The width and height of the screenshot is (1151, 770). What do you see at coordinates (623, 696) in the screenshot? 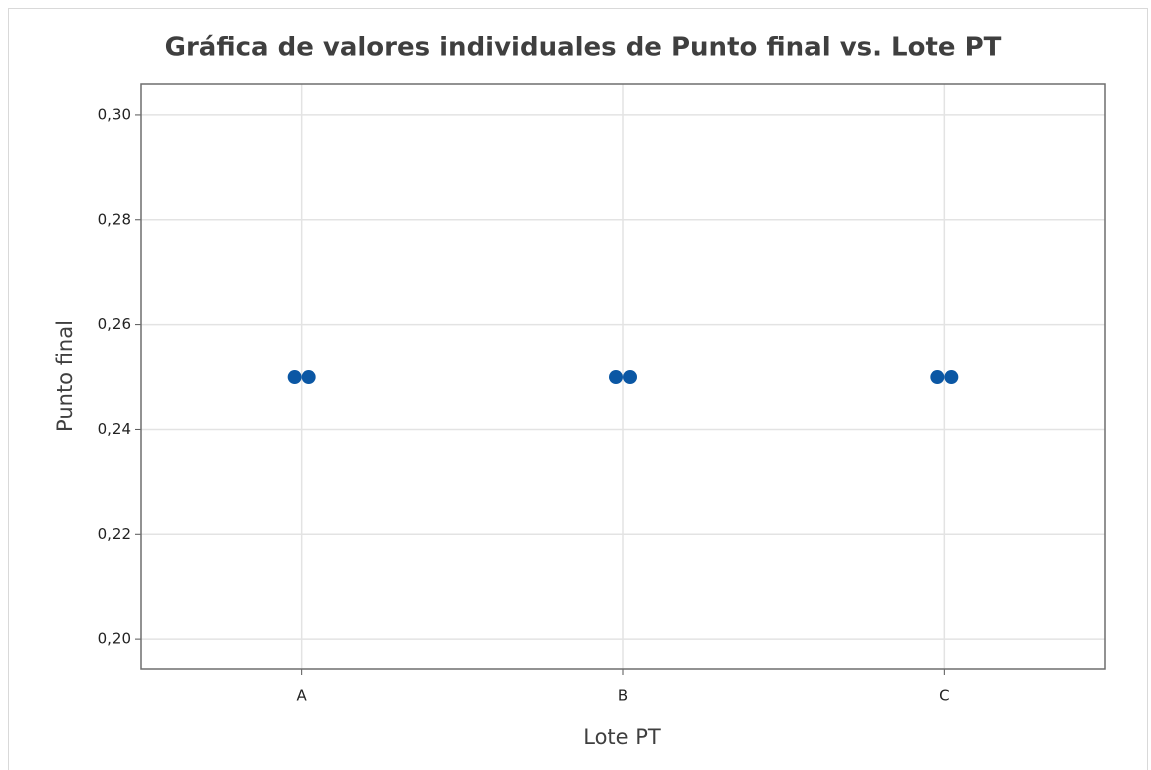
I see `x-tick-label: B` at bounding box center [623, 696].